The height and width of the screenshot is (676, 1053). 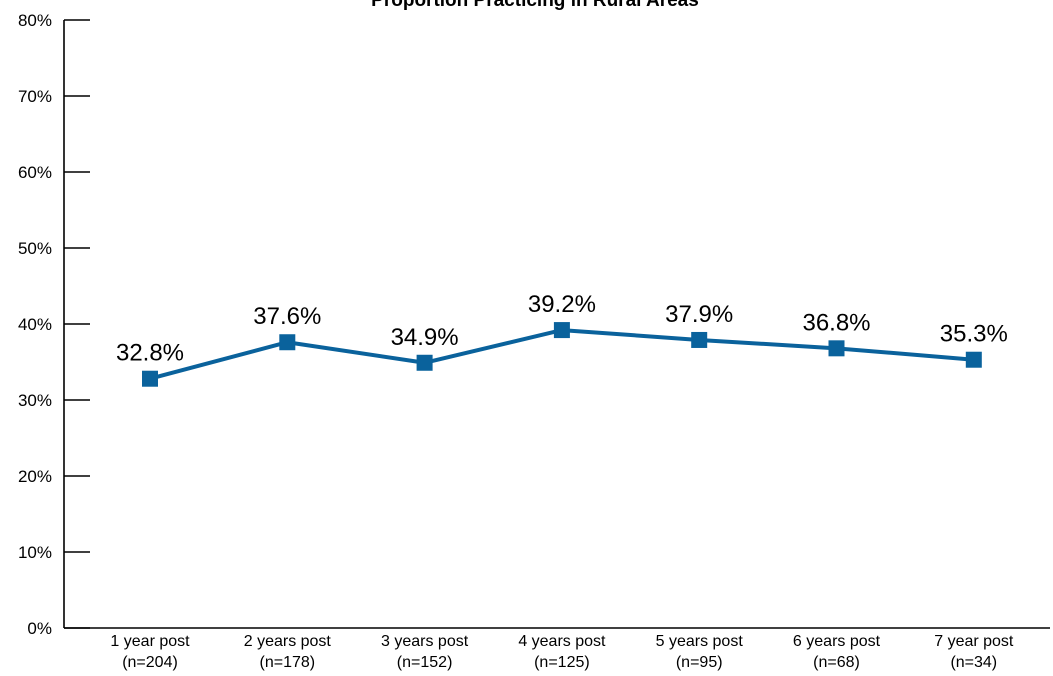 What do you see at coordinates (35, 96) in the screenshot?
I see `y-tick-label: 70%` at bounding box center [35, 96].